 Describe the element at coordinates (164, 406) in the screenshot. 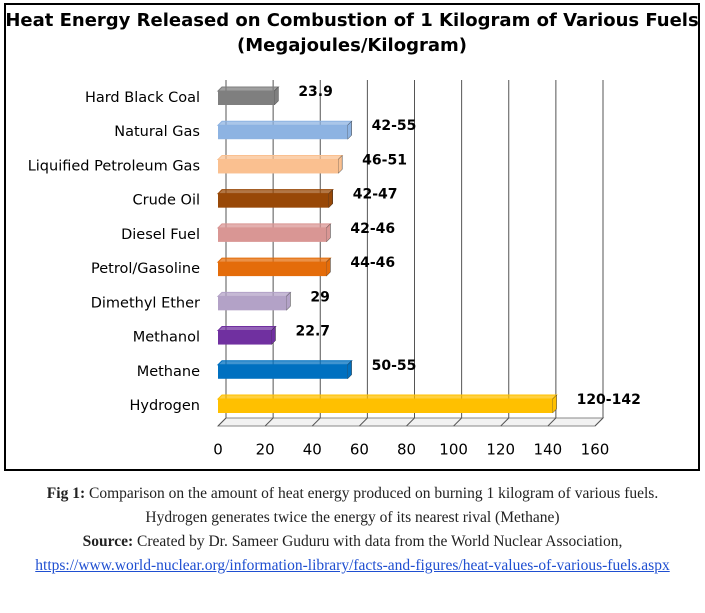

I see `y-tick-label: Hydrogen` at that location.